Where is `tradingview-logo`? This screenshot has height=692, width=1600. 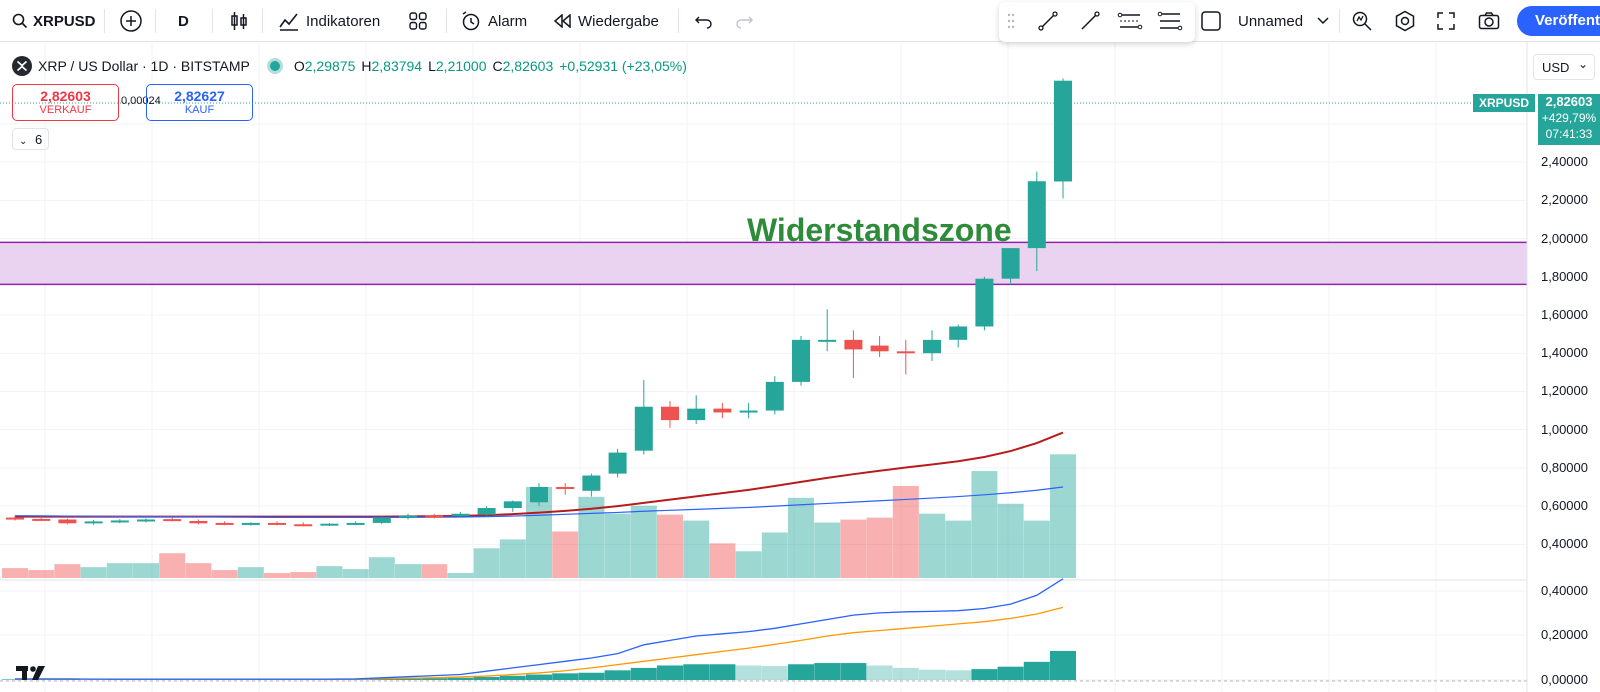
tradingview-logo is located at coordinates (34, 675).